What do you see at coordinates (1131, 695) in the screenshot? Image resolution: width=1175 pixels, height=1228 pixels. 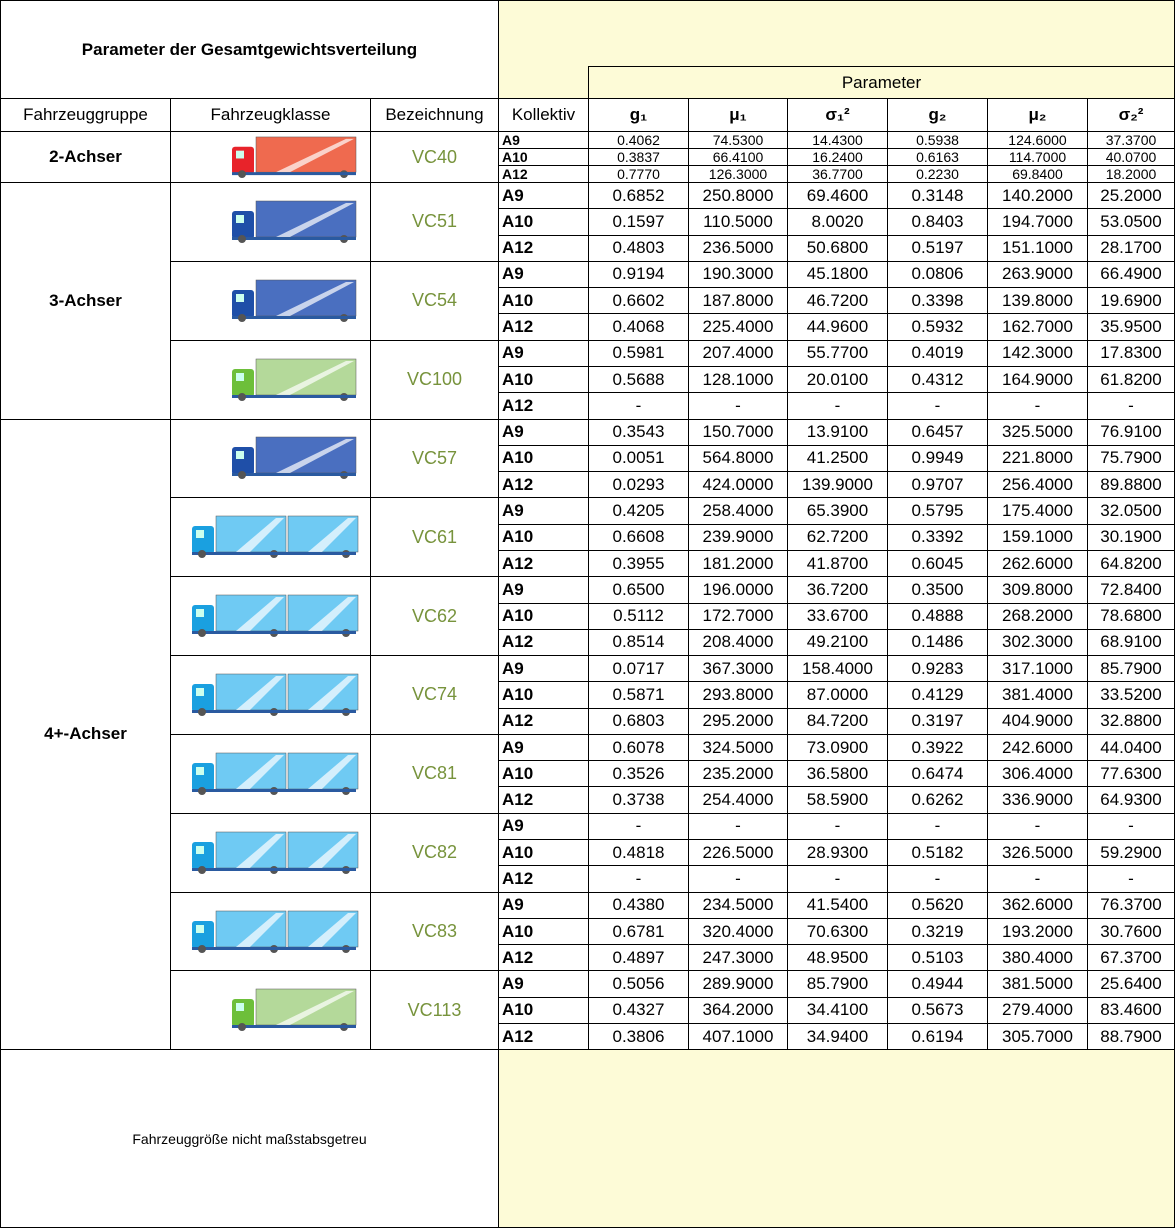 I see `value: 33.5200` at bounding box center [1131, 695].